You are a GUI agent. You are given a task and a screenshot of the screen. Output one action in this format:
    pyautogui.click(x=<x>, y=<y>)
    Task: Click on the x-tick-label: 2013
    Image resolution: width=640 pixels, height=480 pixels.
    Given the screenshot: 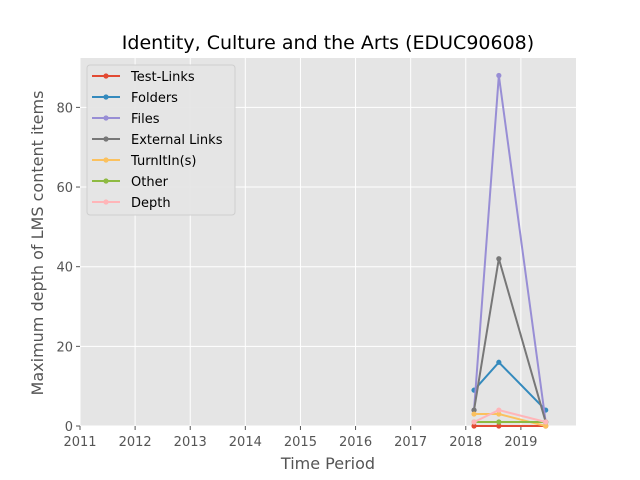 What is the action you would take?
    pyautogui.click(x=190, y=442)
    